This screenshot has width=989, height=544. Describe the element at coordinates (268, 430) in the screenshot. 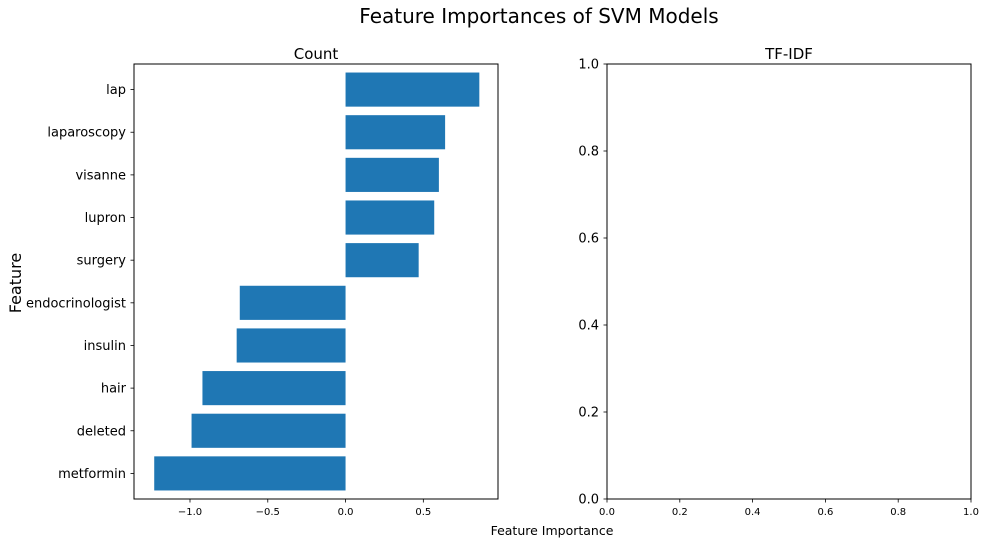

I see `count-bar-deleted` at that location.